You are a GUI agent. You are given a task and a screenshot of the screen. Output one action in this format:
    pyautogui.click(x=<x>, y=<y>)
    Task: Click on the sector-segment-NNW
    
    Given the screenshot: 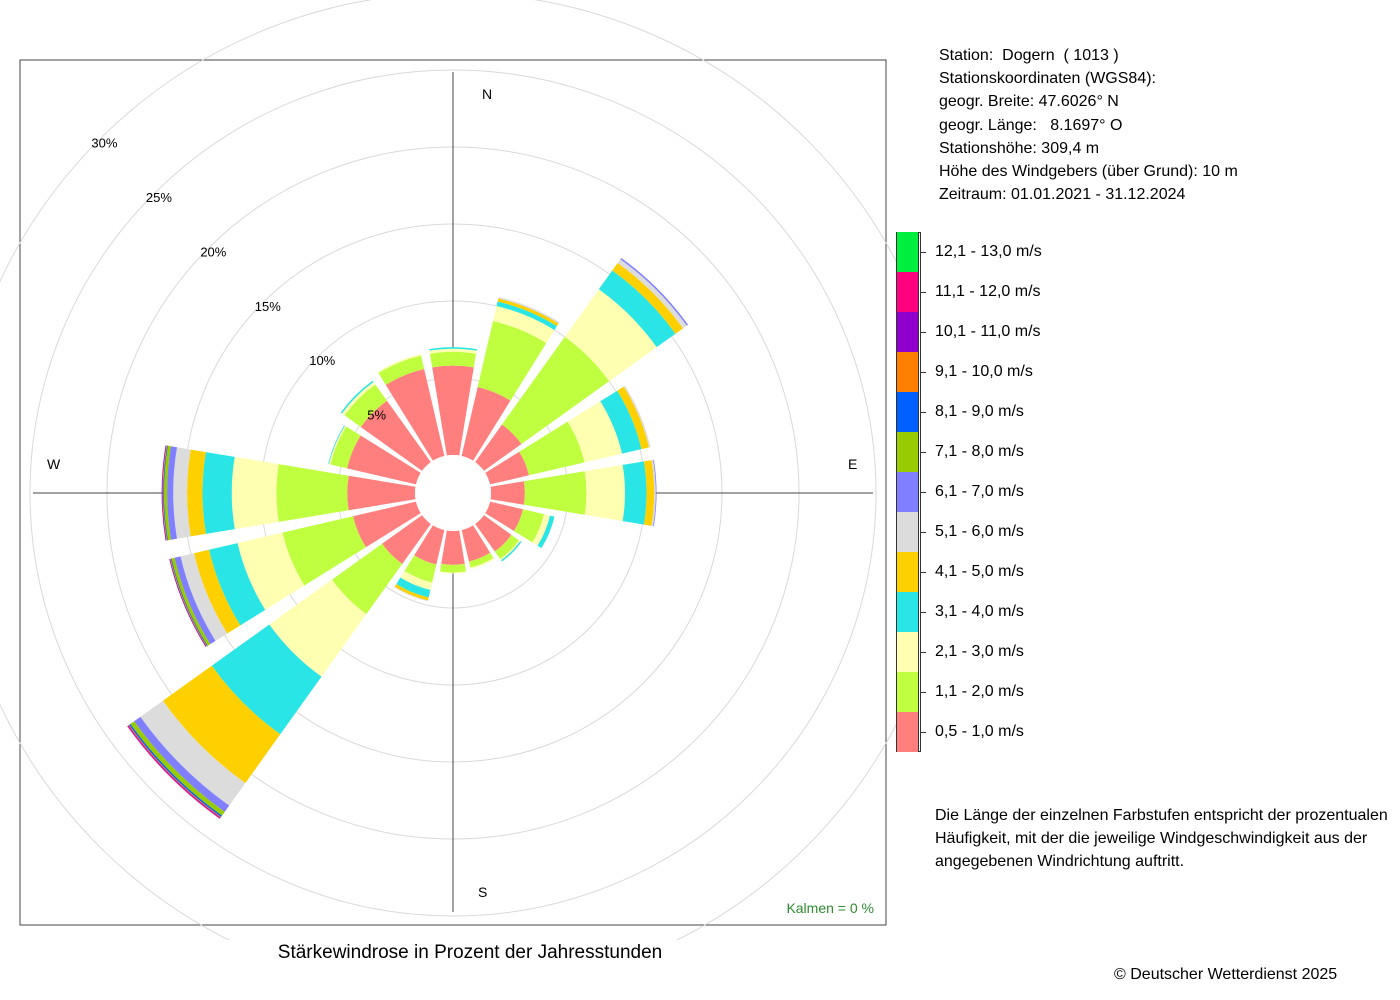 What is the action you would take?
    pyautogui.click(x=415, y=414)
    